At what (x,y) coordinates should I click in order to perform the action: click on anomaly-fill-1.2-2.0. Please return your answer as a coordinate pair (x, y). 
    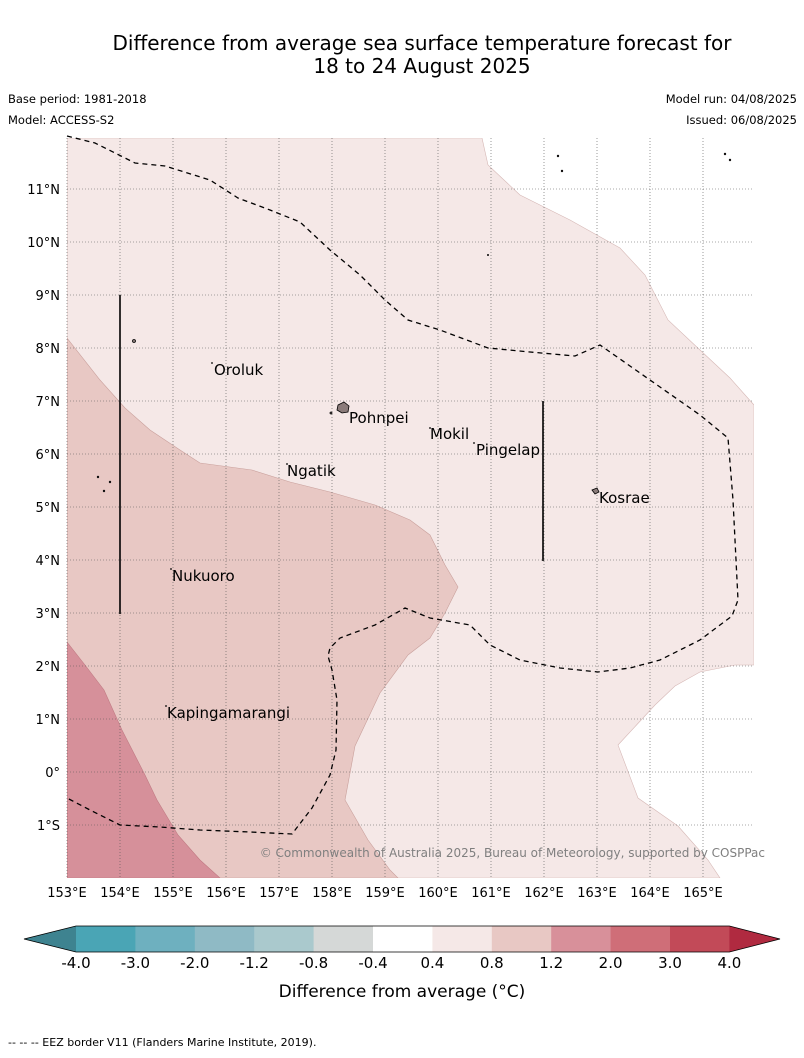
    Looking at the image, I should click on (144, 759).